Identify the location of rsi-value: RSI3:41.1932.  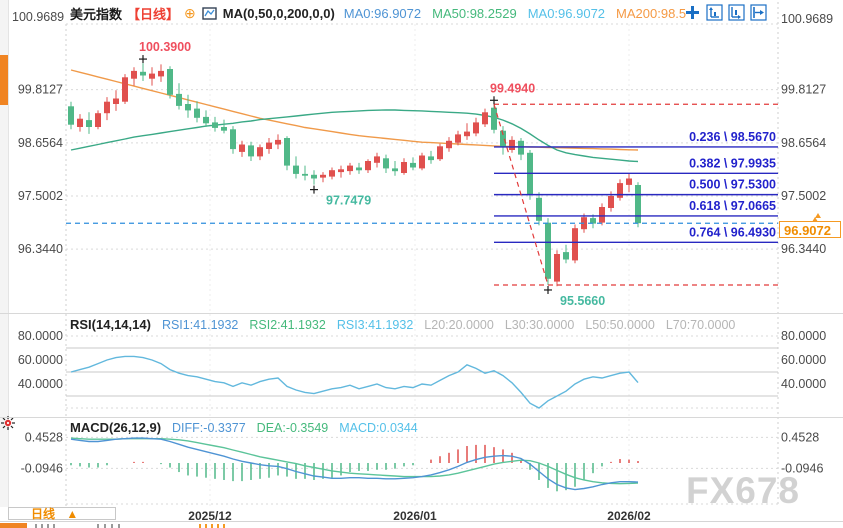
(375, 324).